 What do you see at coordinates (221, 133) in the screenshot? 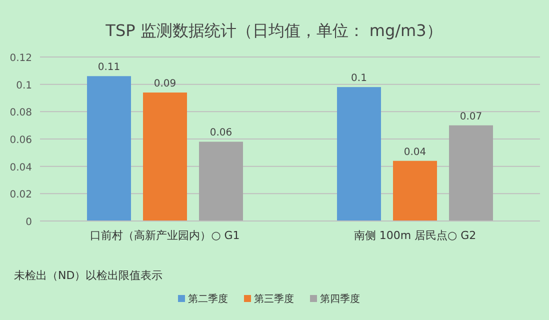
I see `data-label: 0.06` at bounding box center [221, 133].